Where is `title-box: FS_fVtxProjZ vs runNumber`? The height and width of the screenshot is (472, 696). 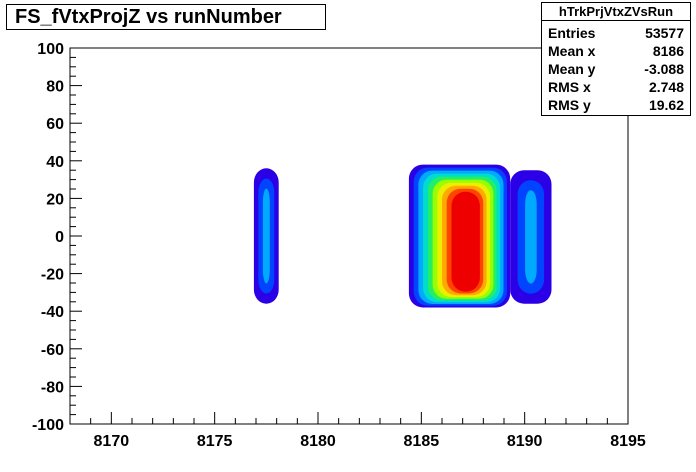 title-box: FS_fVtxProjZ vs runNumber is located at coordinates (166, 17).